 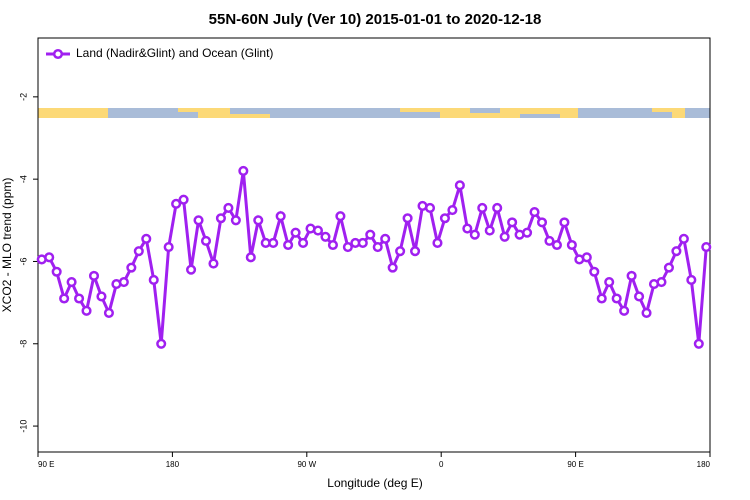 I want to click on legend-label: Land (Nadir&Glint) and Ocean (Glint), so click(x=174, y=53).